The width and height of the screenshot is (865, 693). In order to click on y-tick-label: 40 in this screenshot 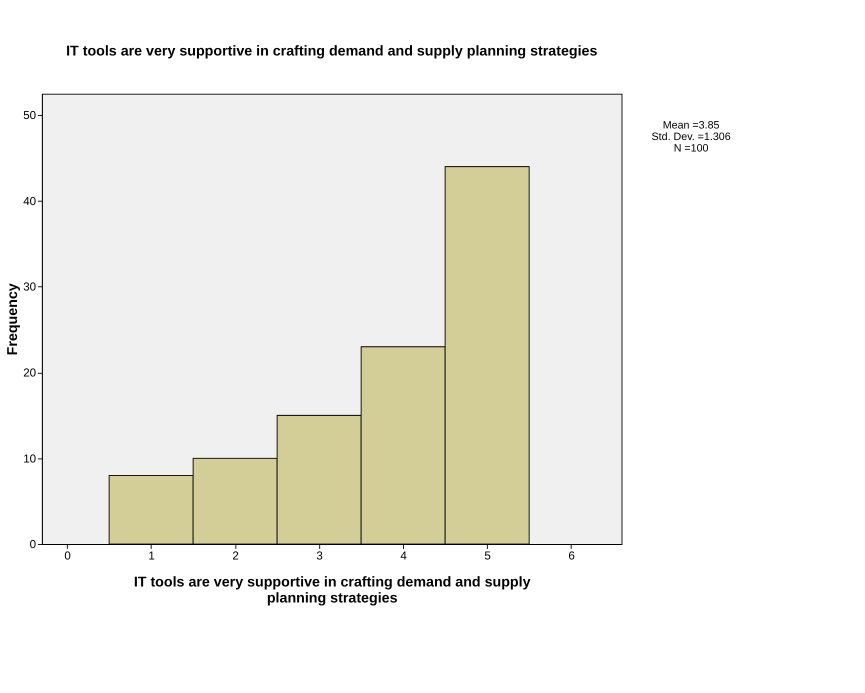, I will do `click(29, 202)`.